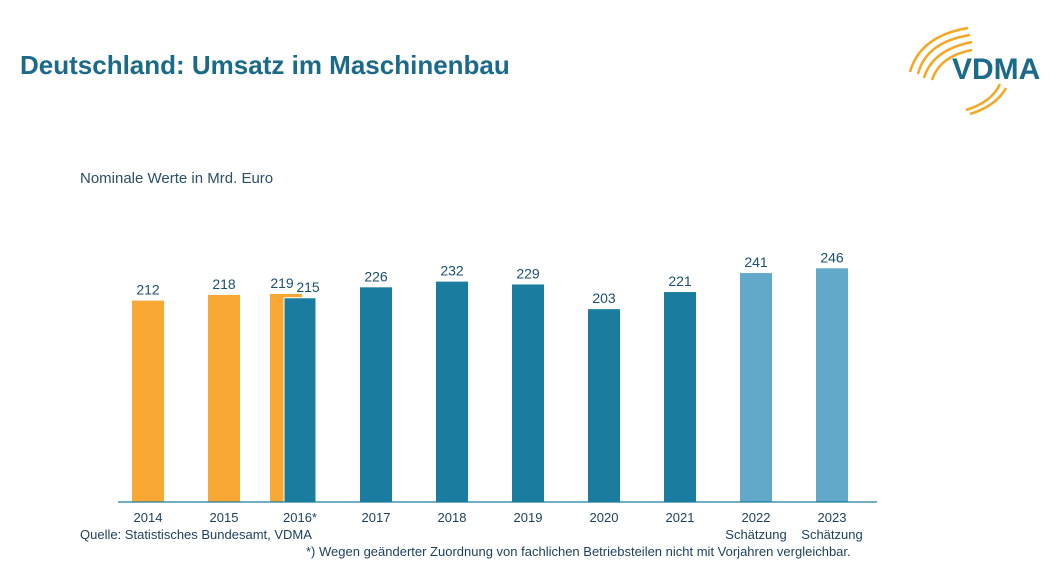  Describe the element at coordinates (452, 517) in the screenshot. I see `x-tick-label: 2018` at that location.